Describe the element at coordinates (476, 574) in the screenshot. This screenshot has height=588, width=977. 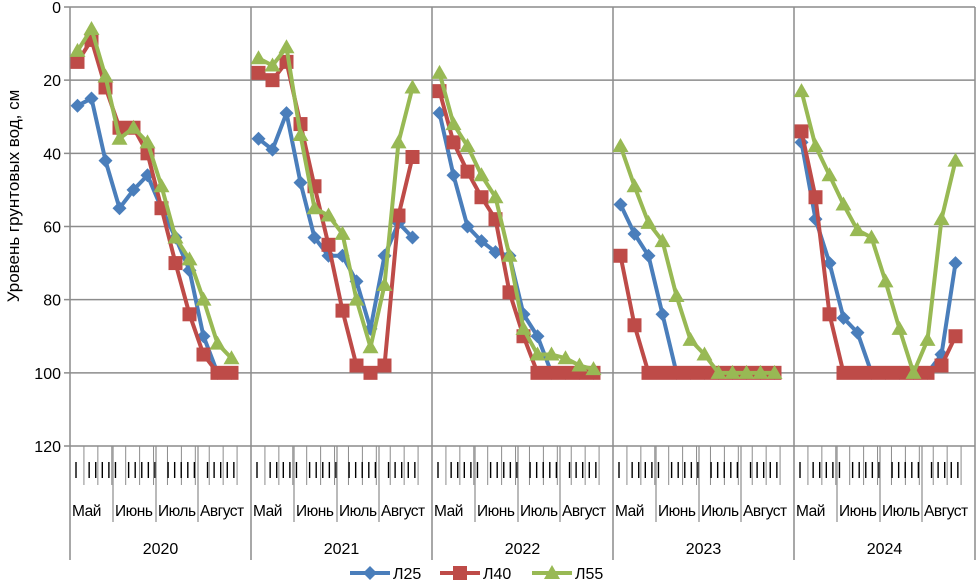
I see `legend: Л25 Л40 Л55` at that location.